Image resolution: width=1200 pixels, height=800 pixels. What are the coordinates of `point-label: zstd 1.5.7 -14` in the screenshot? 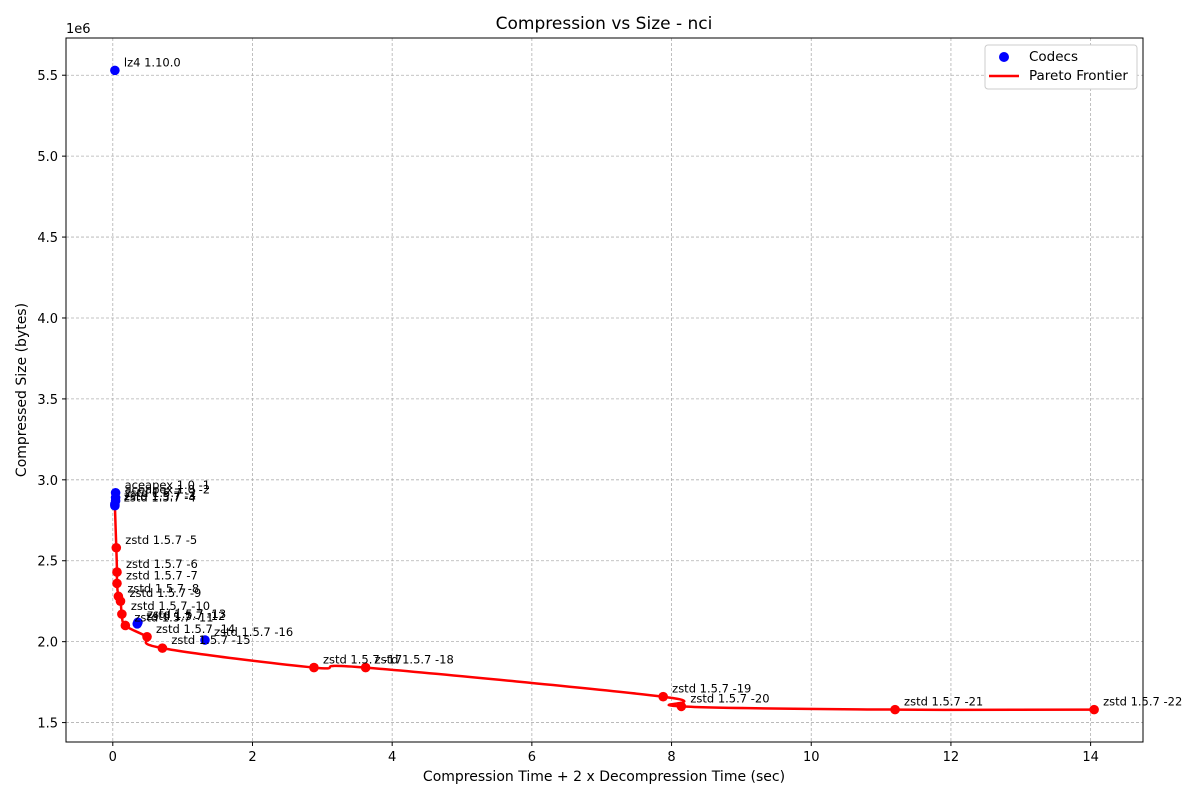 It's located at (195, 629).